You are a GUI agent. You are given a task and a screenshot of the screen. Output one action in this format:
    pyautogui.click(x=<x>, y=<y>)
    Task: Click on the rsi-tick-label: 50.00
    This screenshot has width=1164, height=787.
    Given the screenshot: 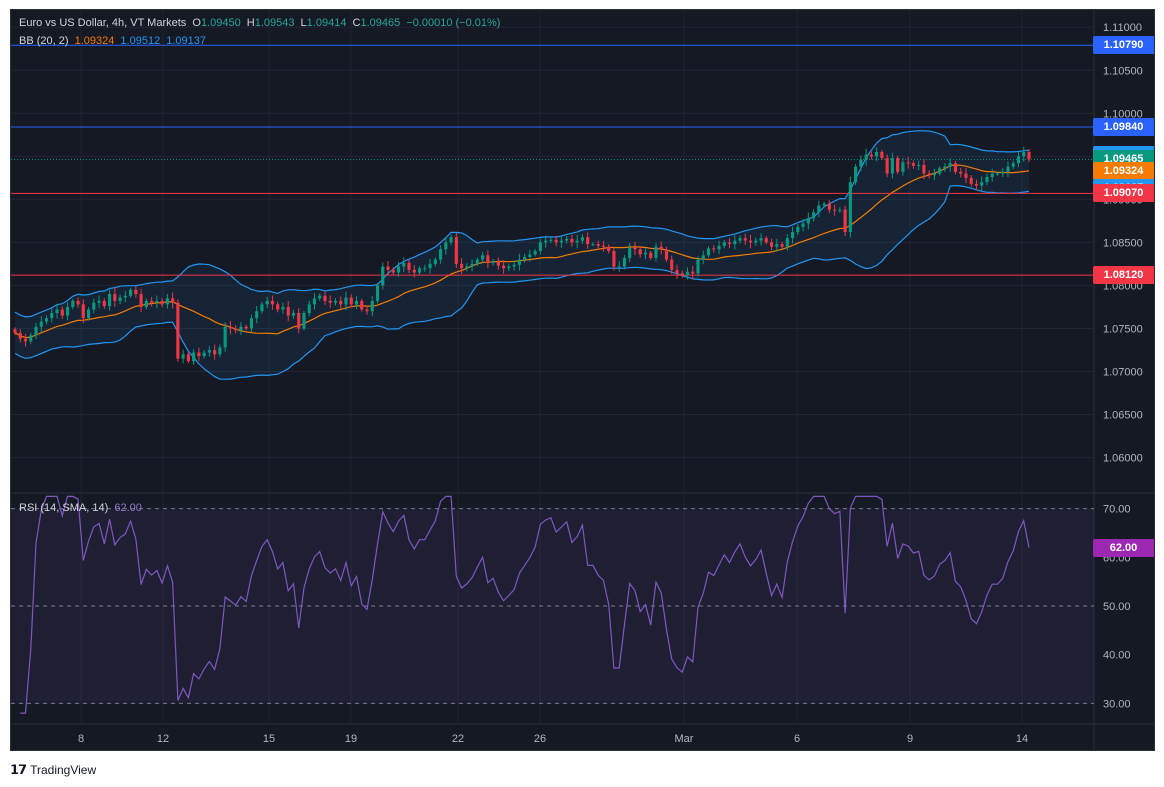 What is the action you would take?
    pyautogui.click(x=1117, y=607)
    